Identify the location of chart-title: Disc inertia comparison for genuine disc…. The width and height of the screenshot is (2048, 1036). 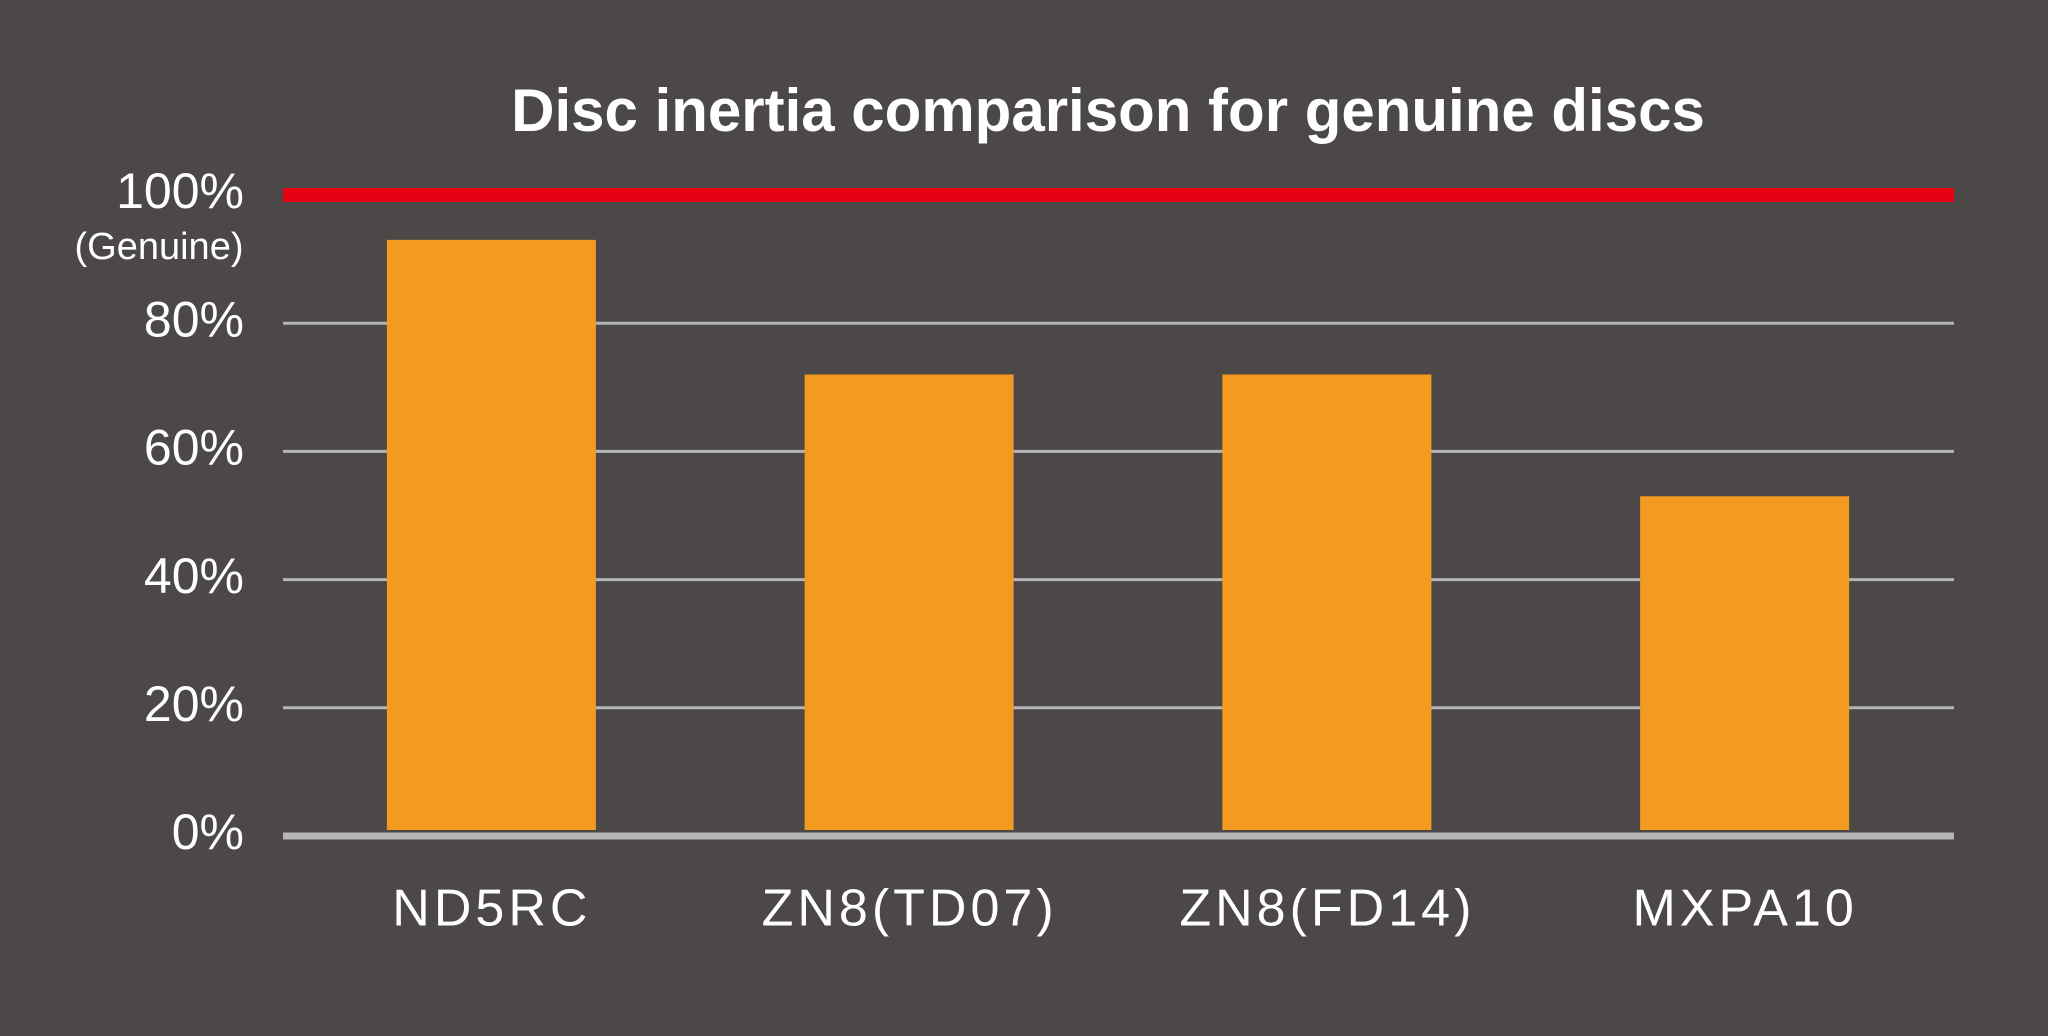
(1108, 110).